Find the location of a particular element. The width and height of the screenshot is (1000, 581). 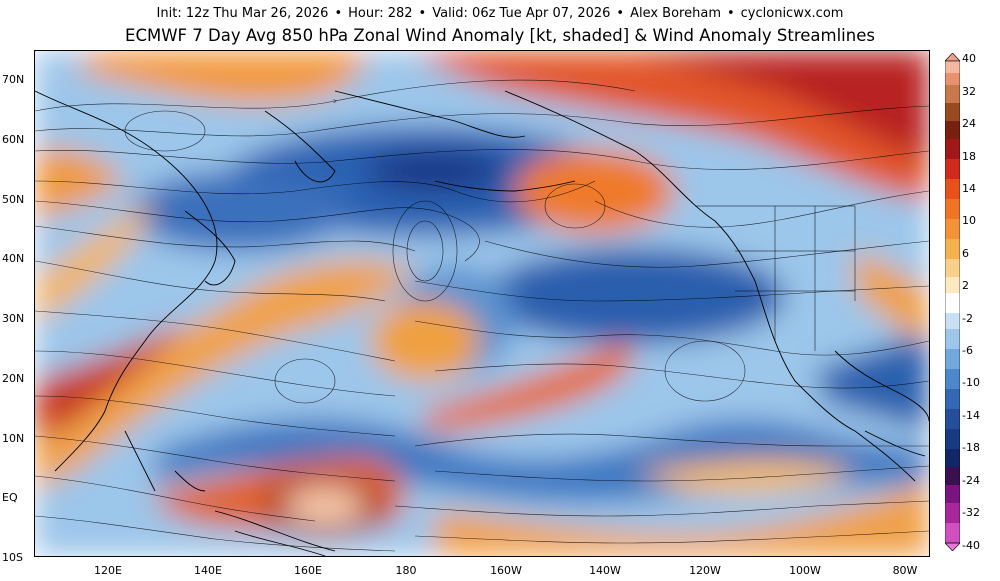

political-borders is located at coordinates (775, 278).